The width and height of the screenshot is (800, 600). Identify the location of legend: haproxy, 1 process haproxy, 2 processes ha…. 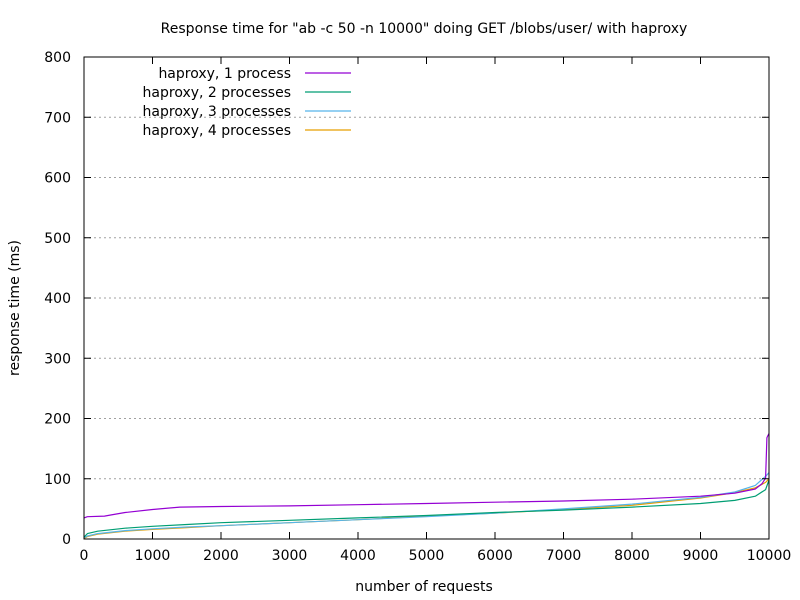
(247, 102).